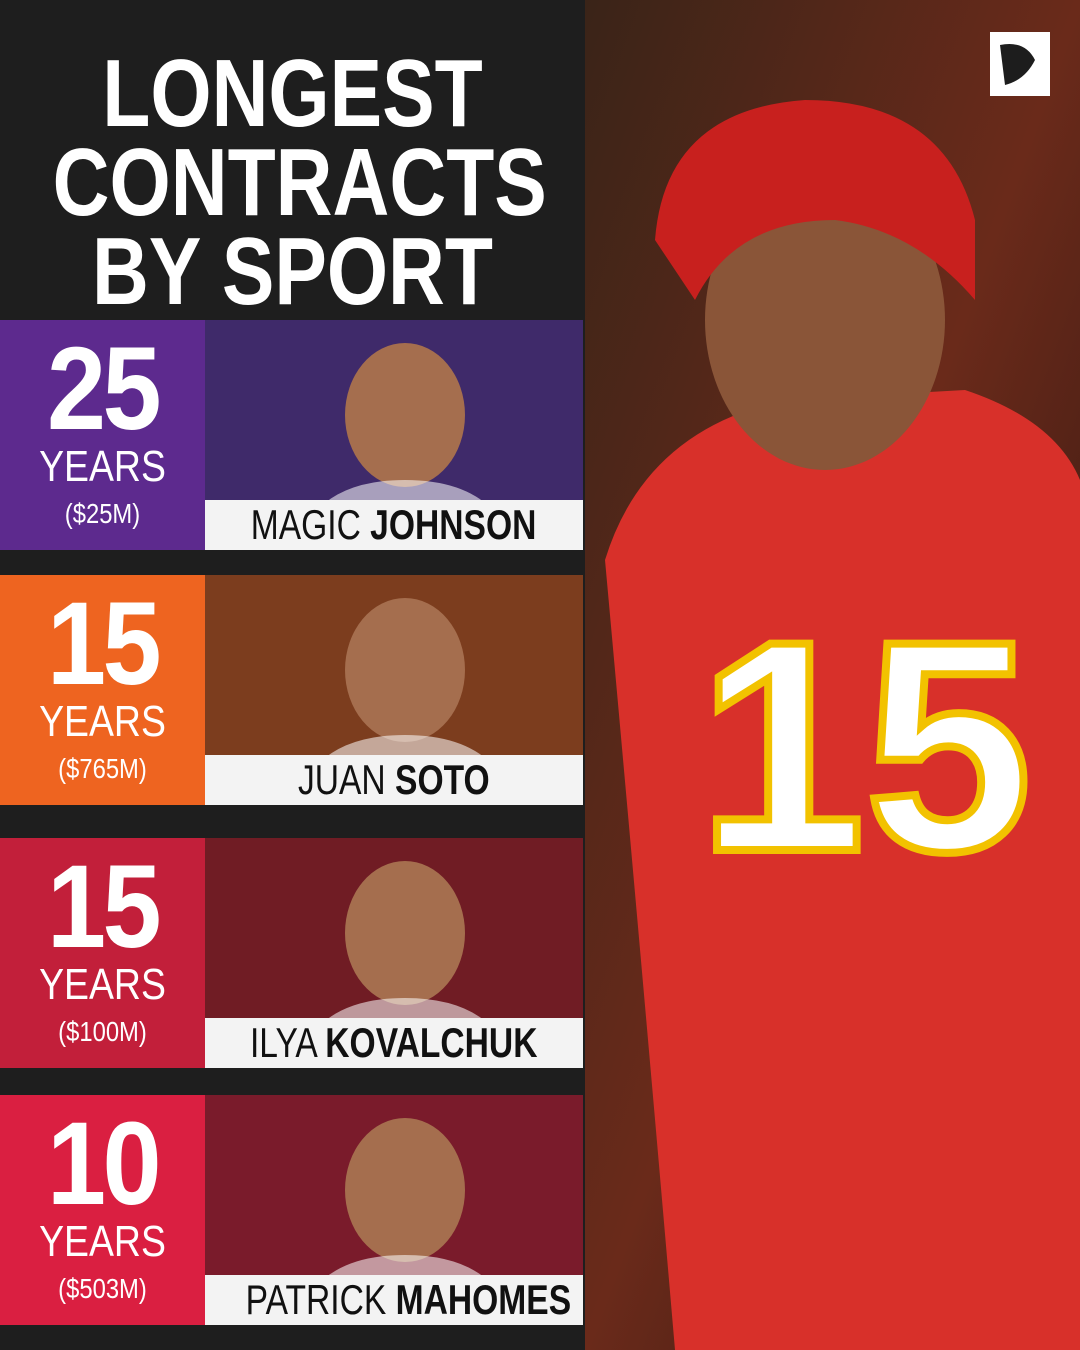 This screenshot has width=1080, height=1350. I want to click on years-block: 15 YEARS ($765M), so click(102, 690).